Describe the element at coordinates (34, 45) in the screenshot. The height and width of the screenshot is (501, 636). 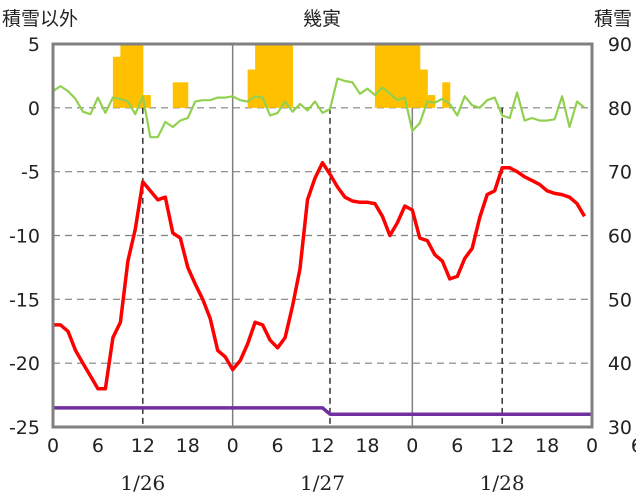
I see `left-tick-label: 5` at that location.